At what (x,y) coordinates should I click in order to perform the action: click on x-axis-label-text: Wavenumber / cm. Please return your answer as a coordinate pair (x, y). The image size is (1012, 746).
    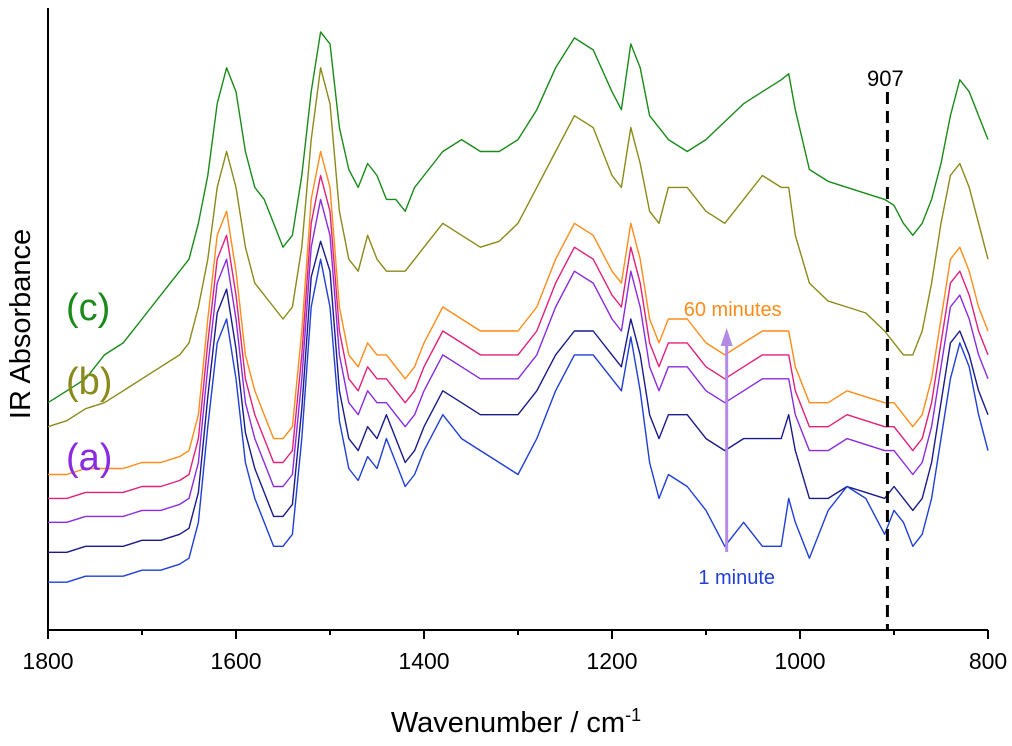
    Looking at the image, I should click on (508, 723).